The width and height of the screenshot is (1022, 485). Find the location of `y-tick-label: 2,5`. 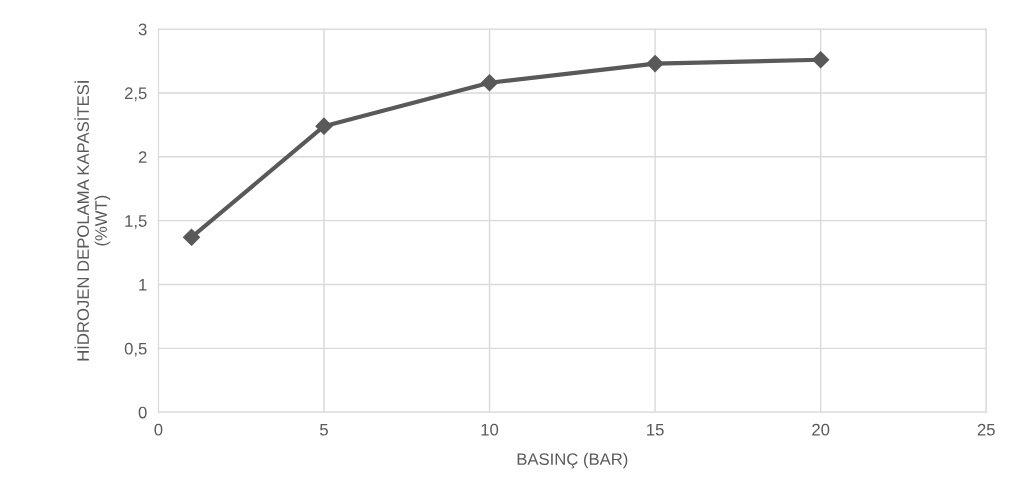

y-tick-label: 2,5 is located at coordinates (135, 94).